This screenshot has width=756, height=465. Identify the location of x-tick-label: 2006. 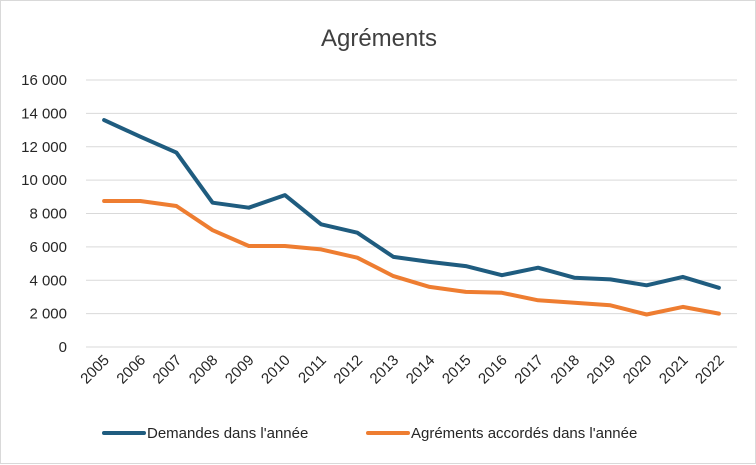
(131, 370).